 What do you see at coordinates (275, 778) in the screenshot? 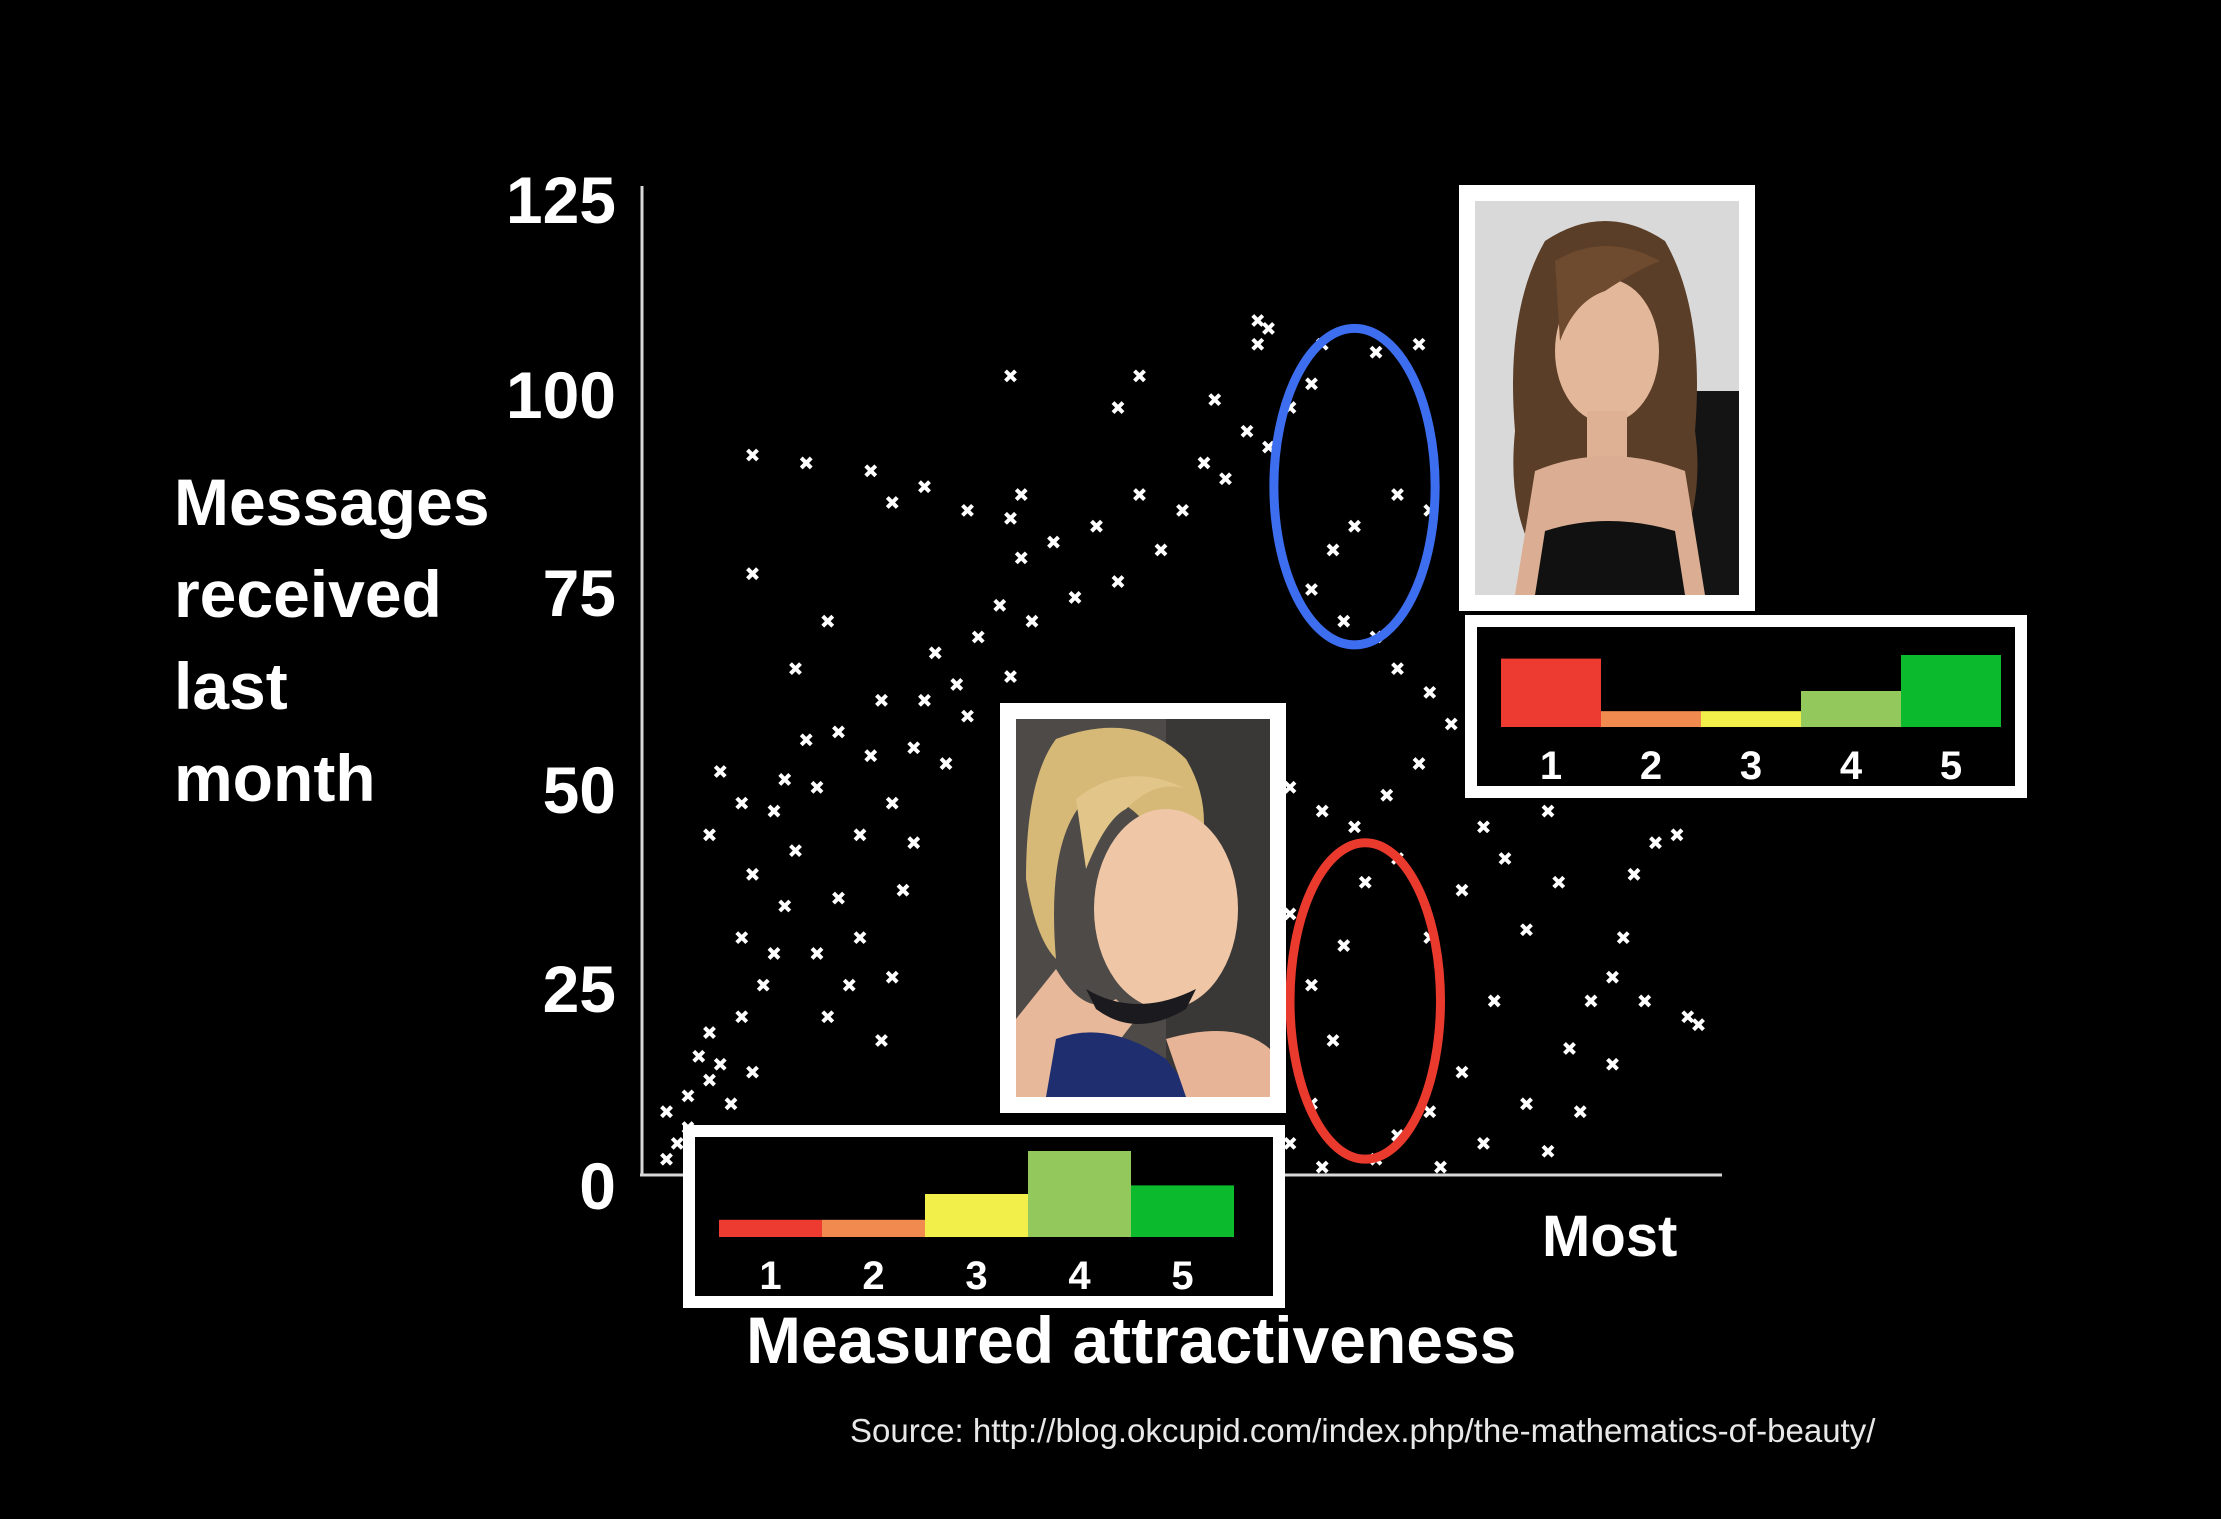
I see `y-axis-label-line: month` at bounding box center [275, 778].